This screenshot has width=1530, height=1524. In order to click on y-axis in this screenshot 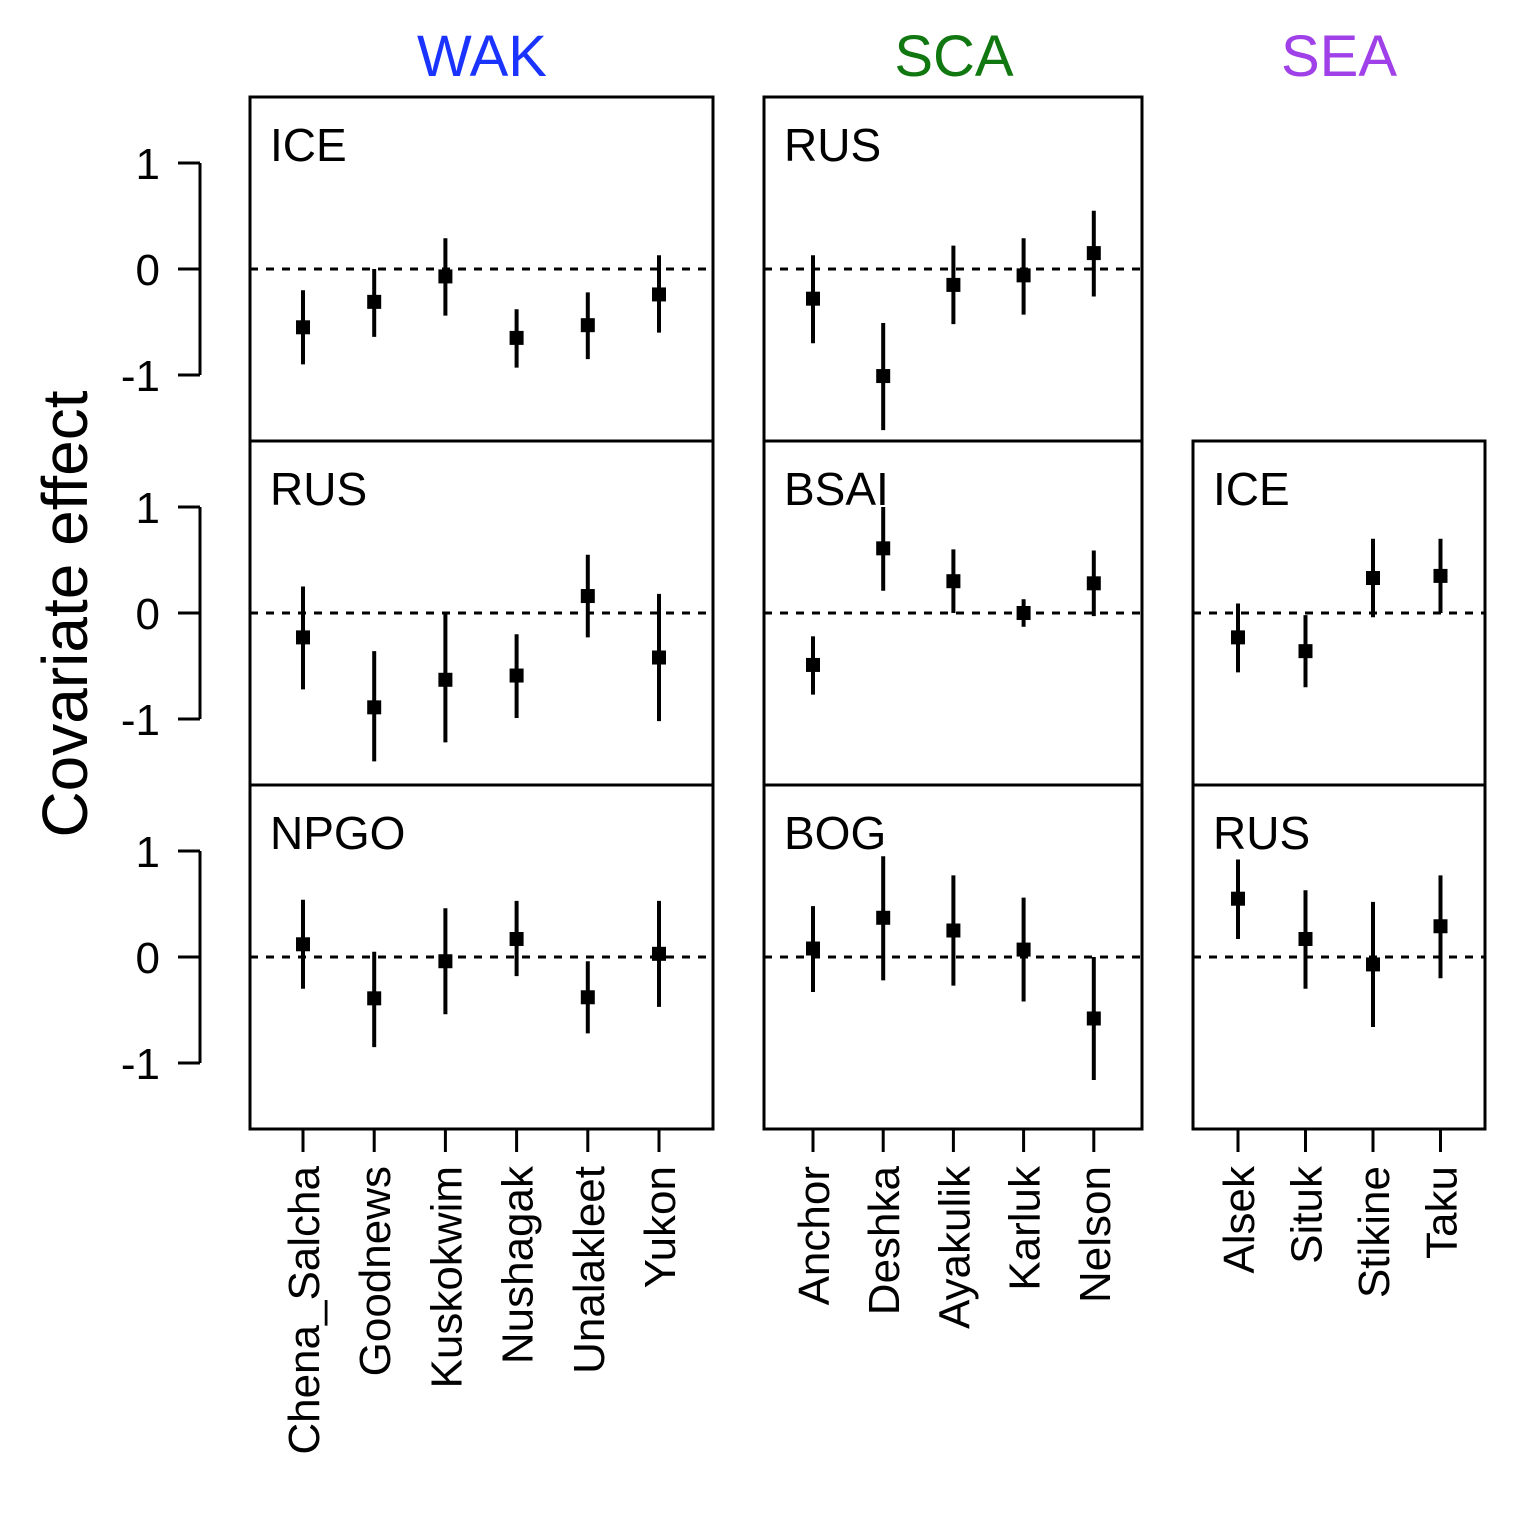, I will do `click(190, 613)`.